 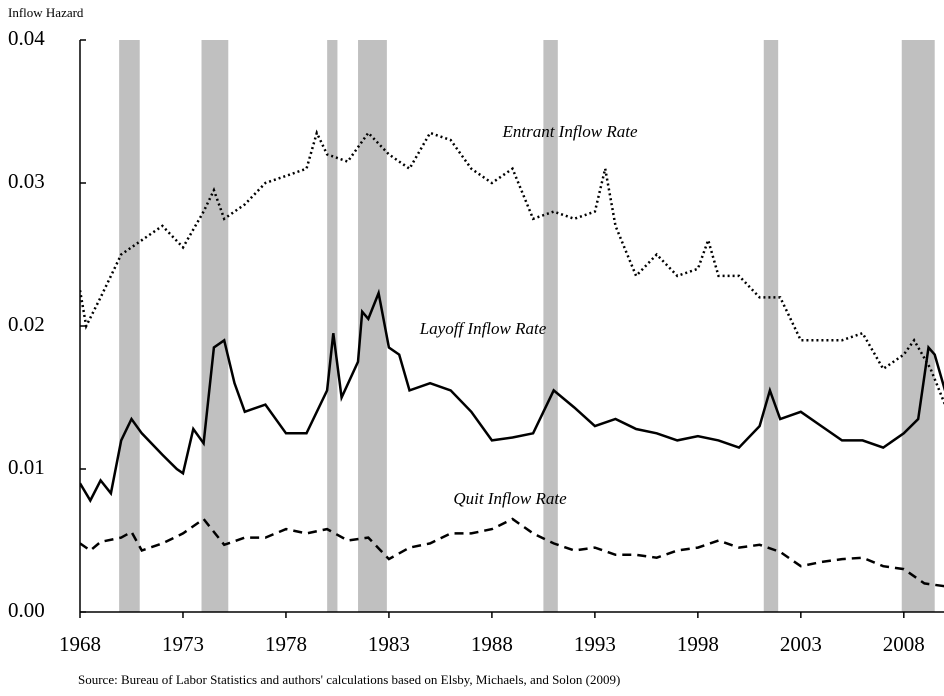 I want to click on x-tick-label: 1998, so click(x=698, y=644).